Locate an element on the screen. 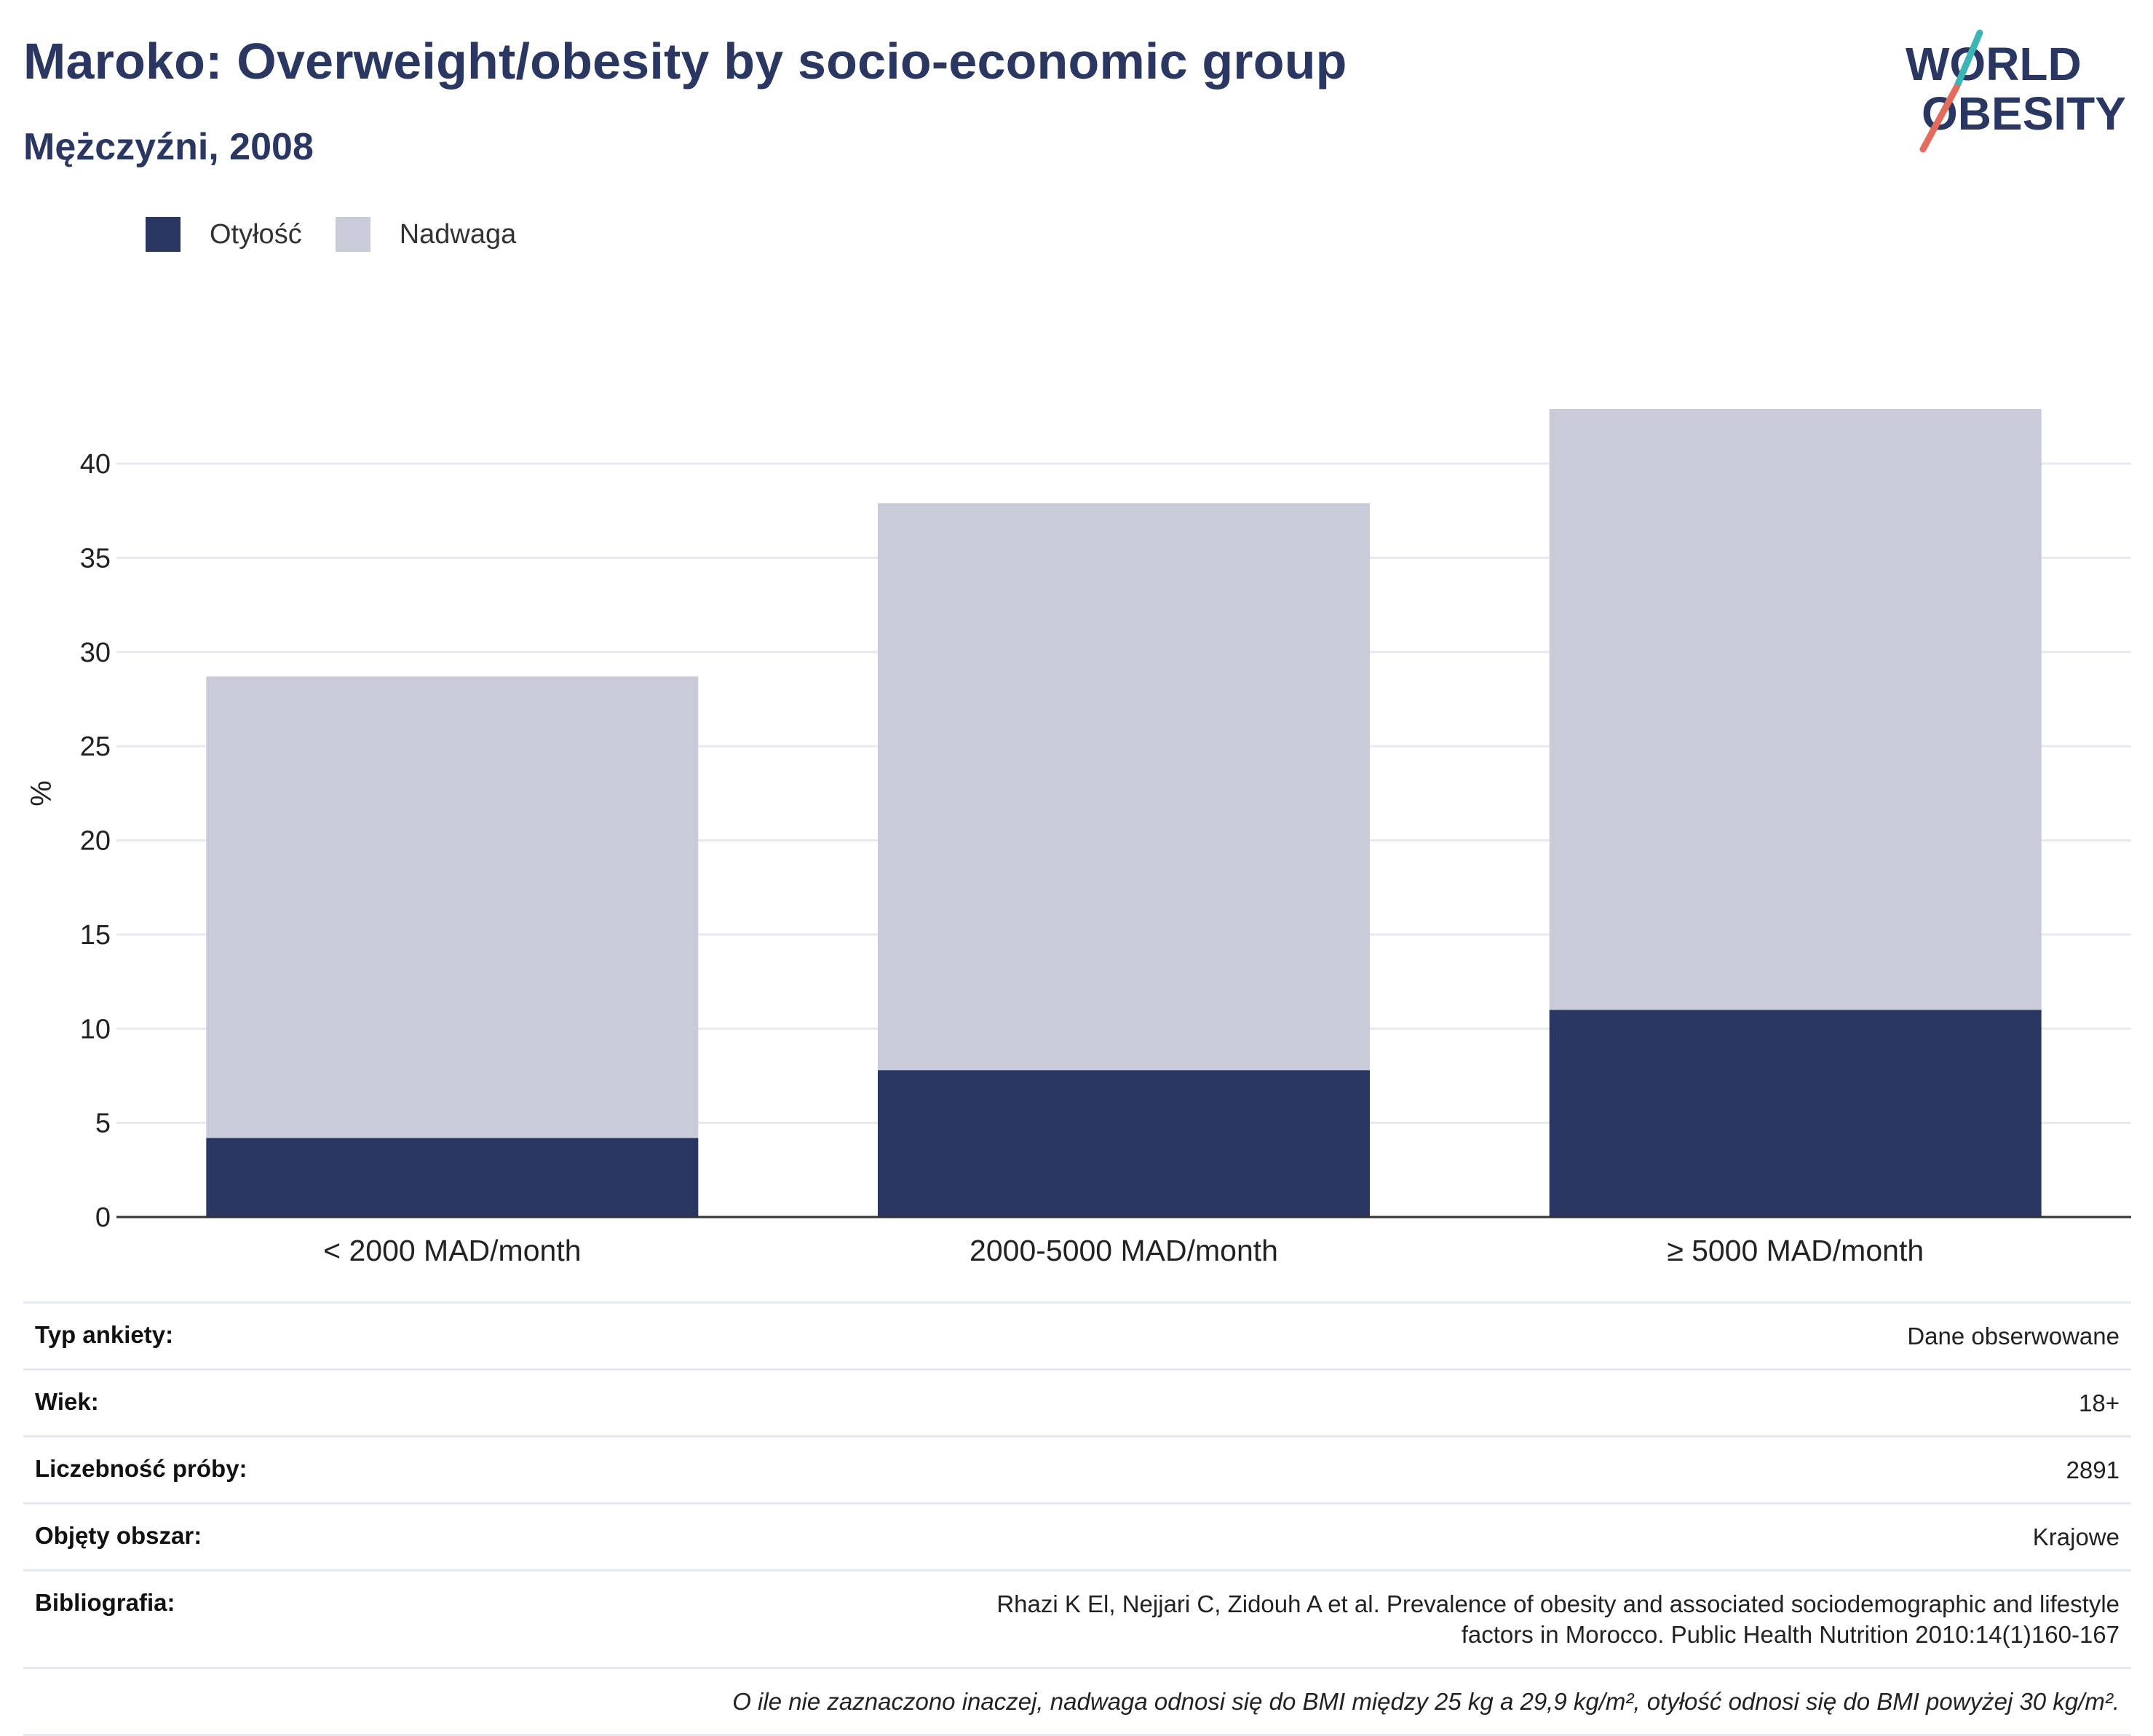 The width and height of the screenshot is (2153, 1736). info-row: Liczebność próby: 2891 is located at coordinates (1077, 1469).